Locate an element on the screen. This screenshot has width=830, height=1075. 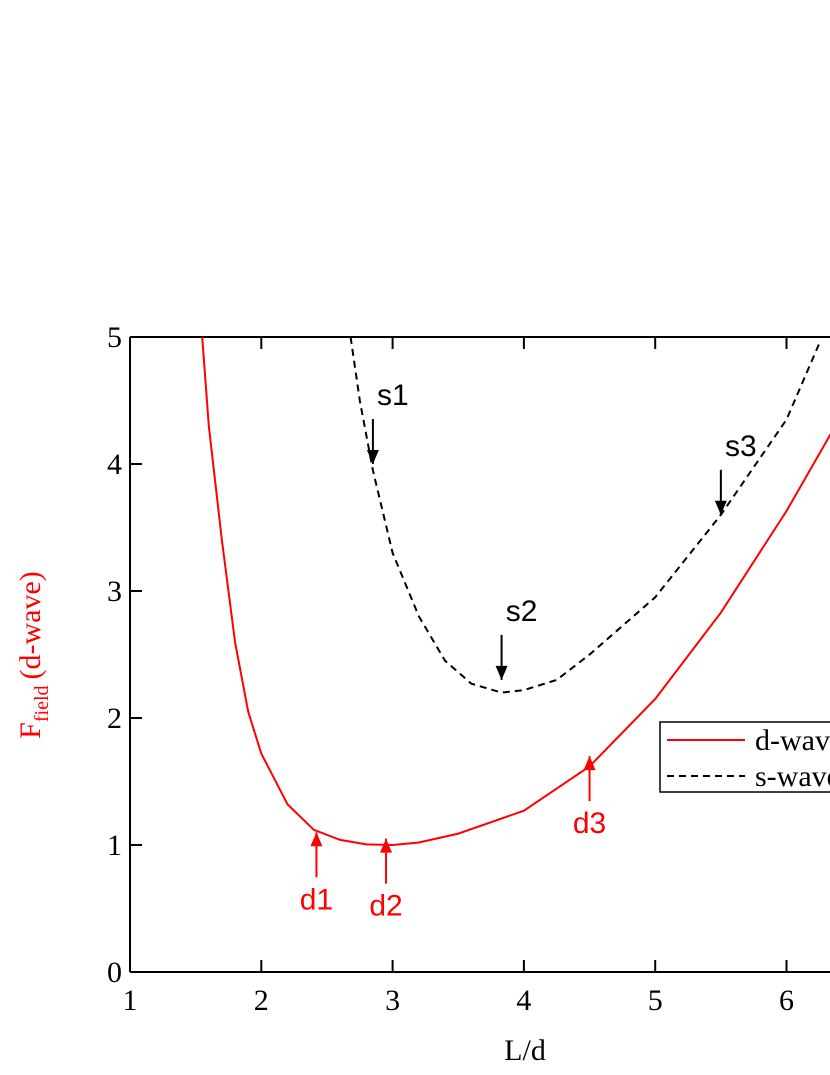
annotation-label: d1 is located at coordinates (316, 899).